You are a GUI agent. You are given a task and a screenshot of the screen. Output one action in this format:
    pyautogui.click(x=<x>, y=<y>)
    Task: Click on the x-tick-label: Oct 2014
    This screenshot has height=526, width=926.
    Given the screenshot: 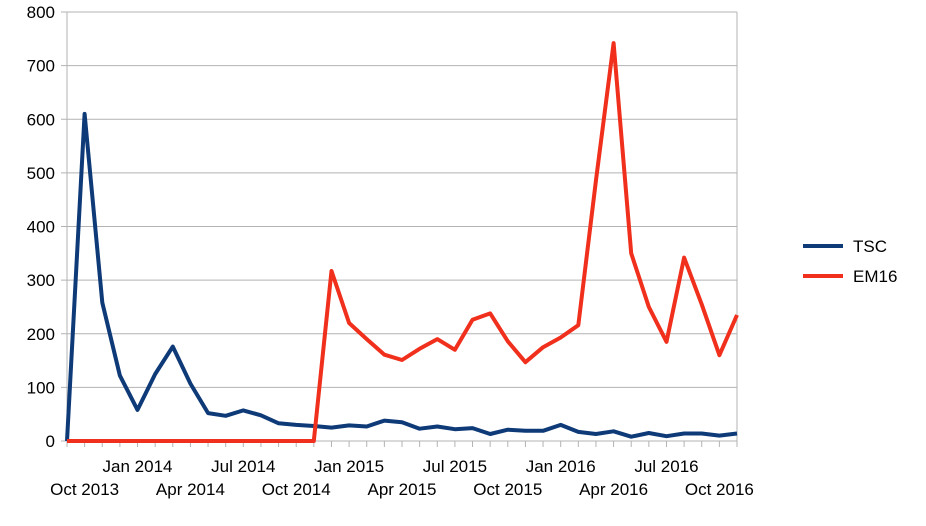 What is the action you would take?
    pyautogui.click(x=296, y=489)
    